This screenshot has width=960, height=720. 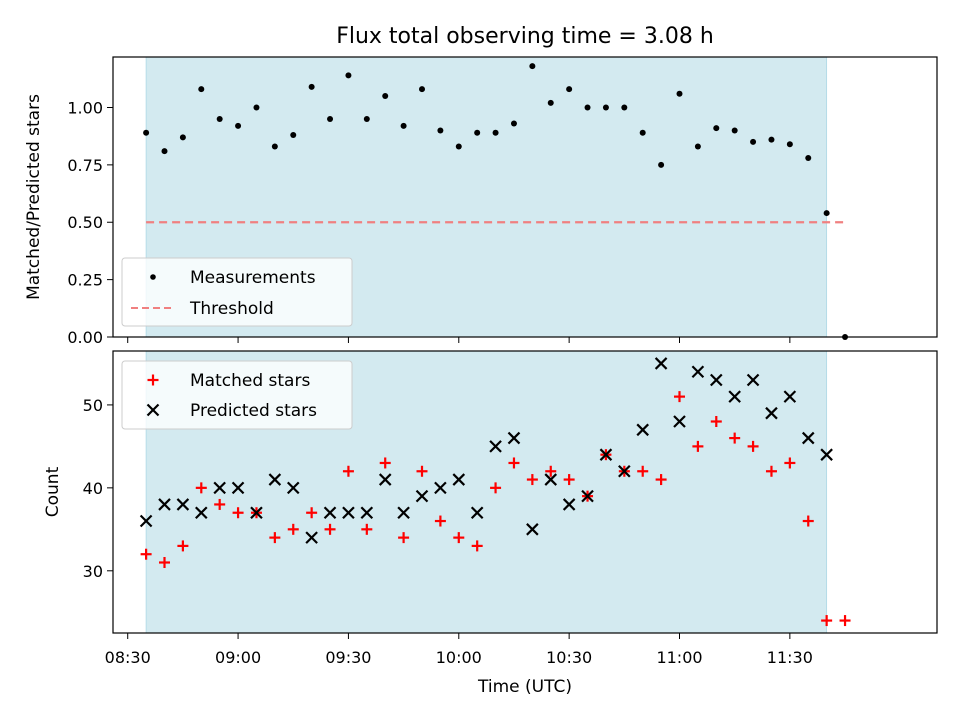 What do you see at coordinates (85, 165) in the screenshot?
I see `top-y-tick-label: 0.75` at bounding box center [85, 165].